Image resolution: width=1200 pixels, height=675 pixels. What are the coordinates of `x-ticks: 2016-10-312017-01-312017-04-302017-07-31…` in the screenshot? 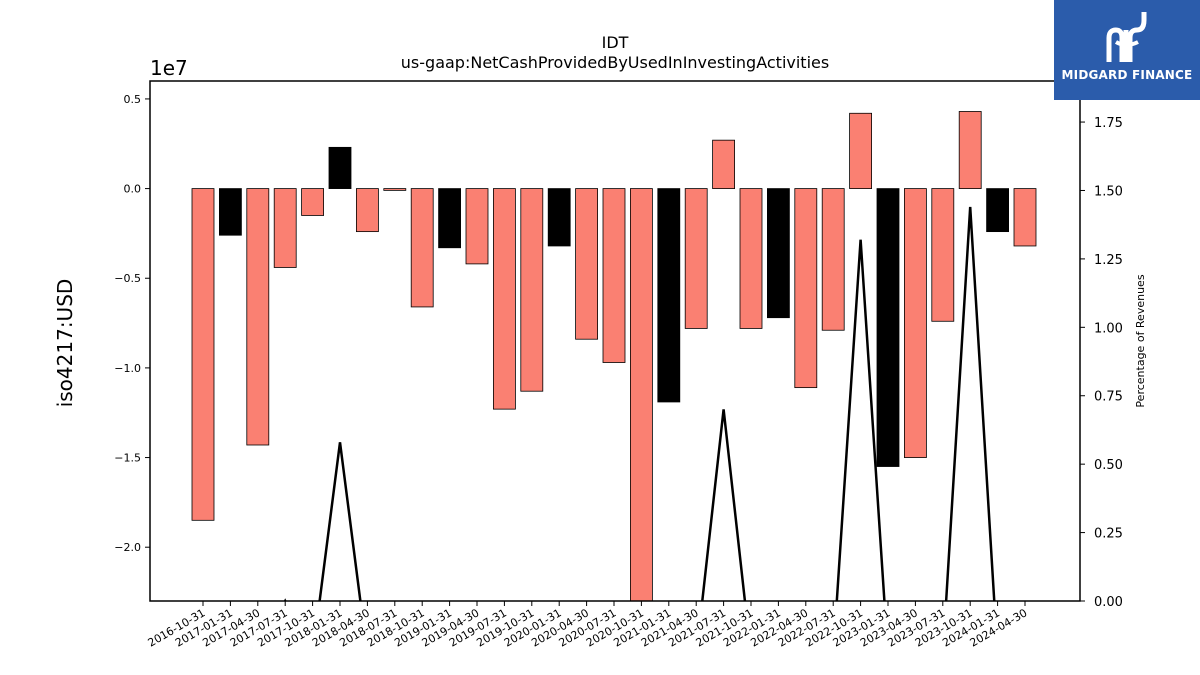 It's located at (588, 625).